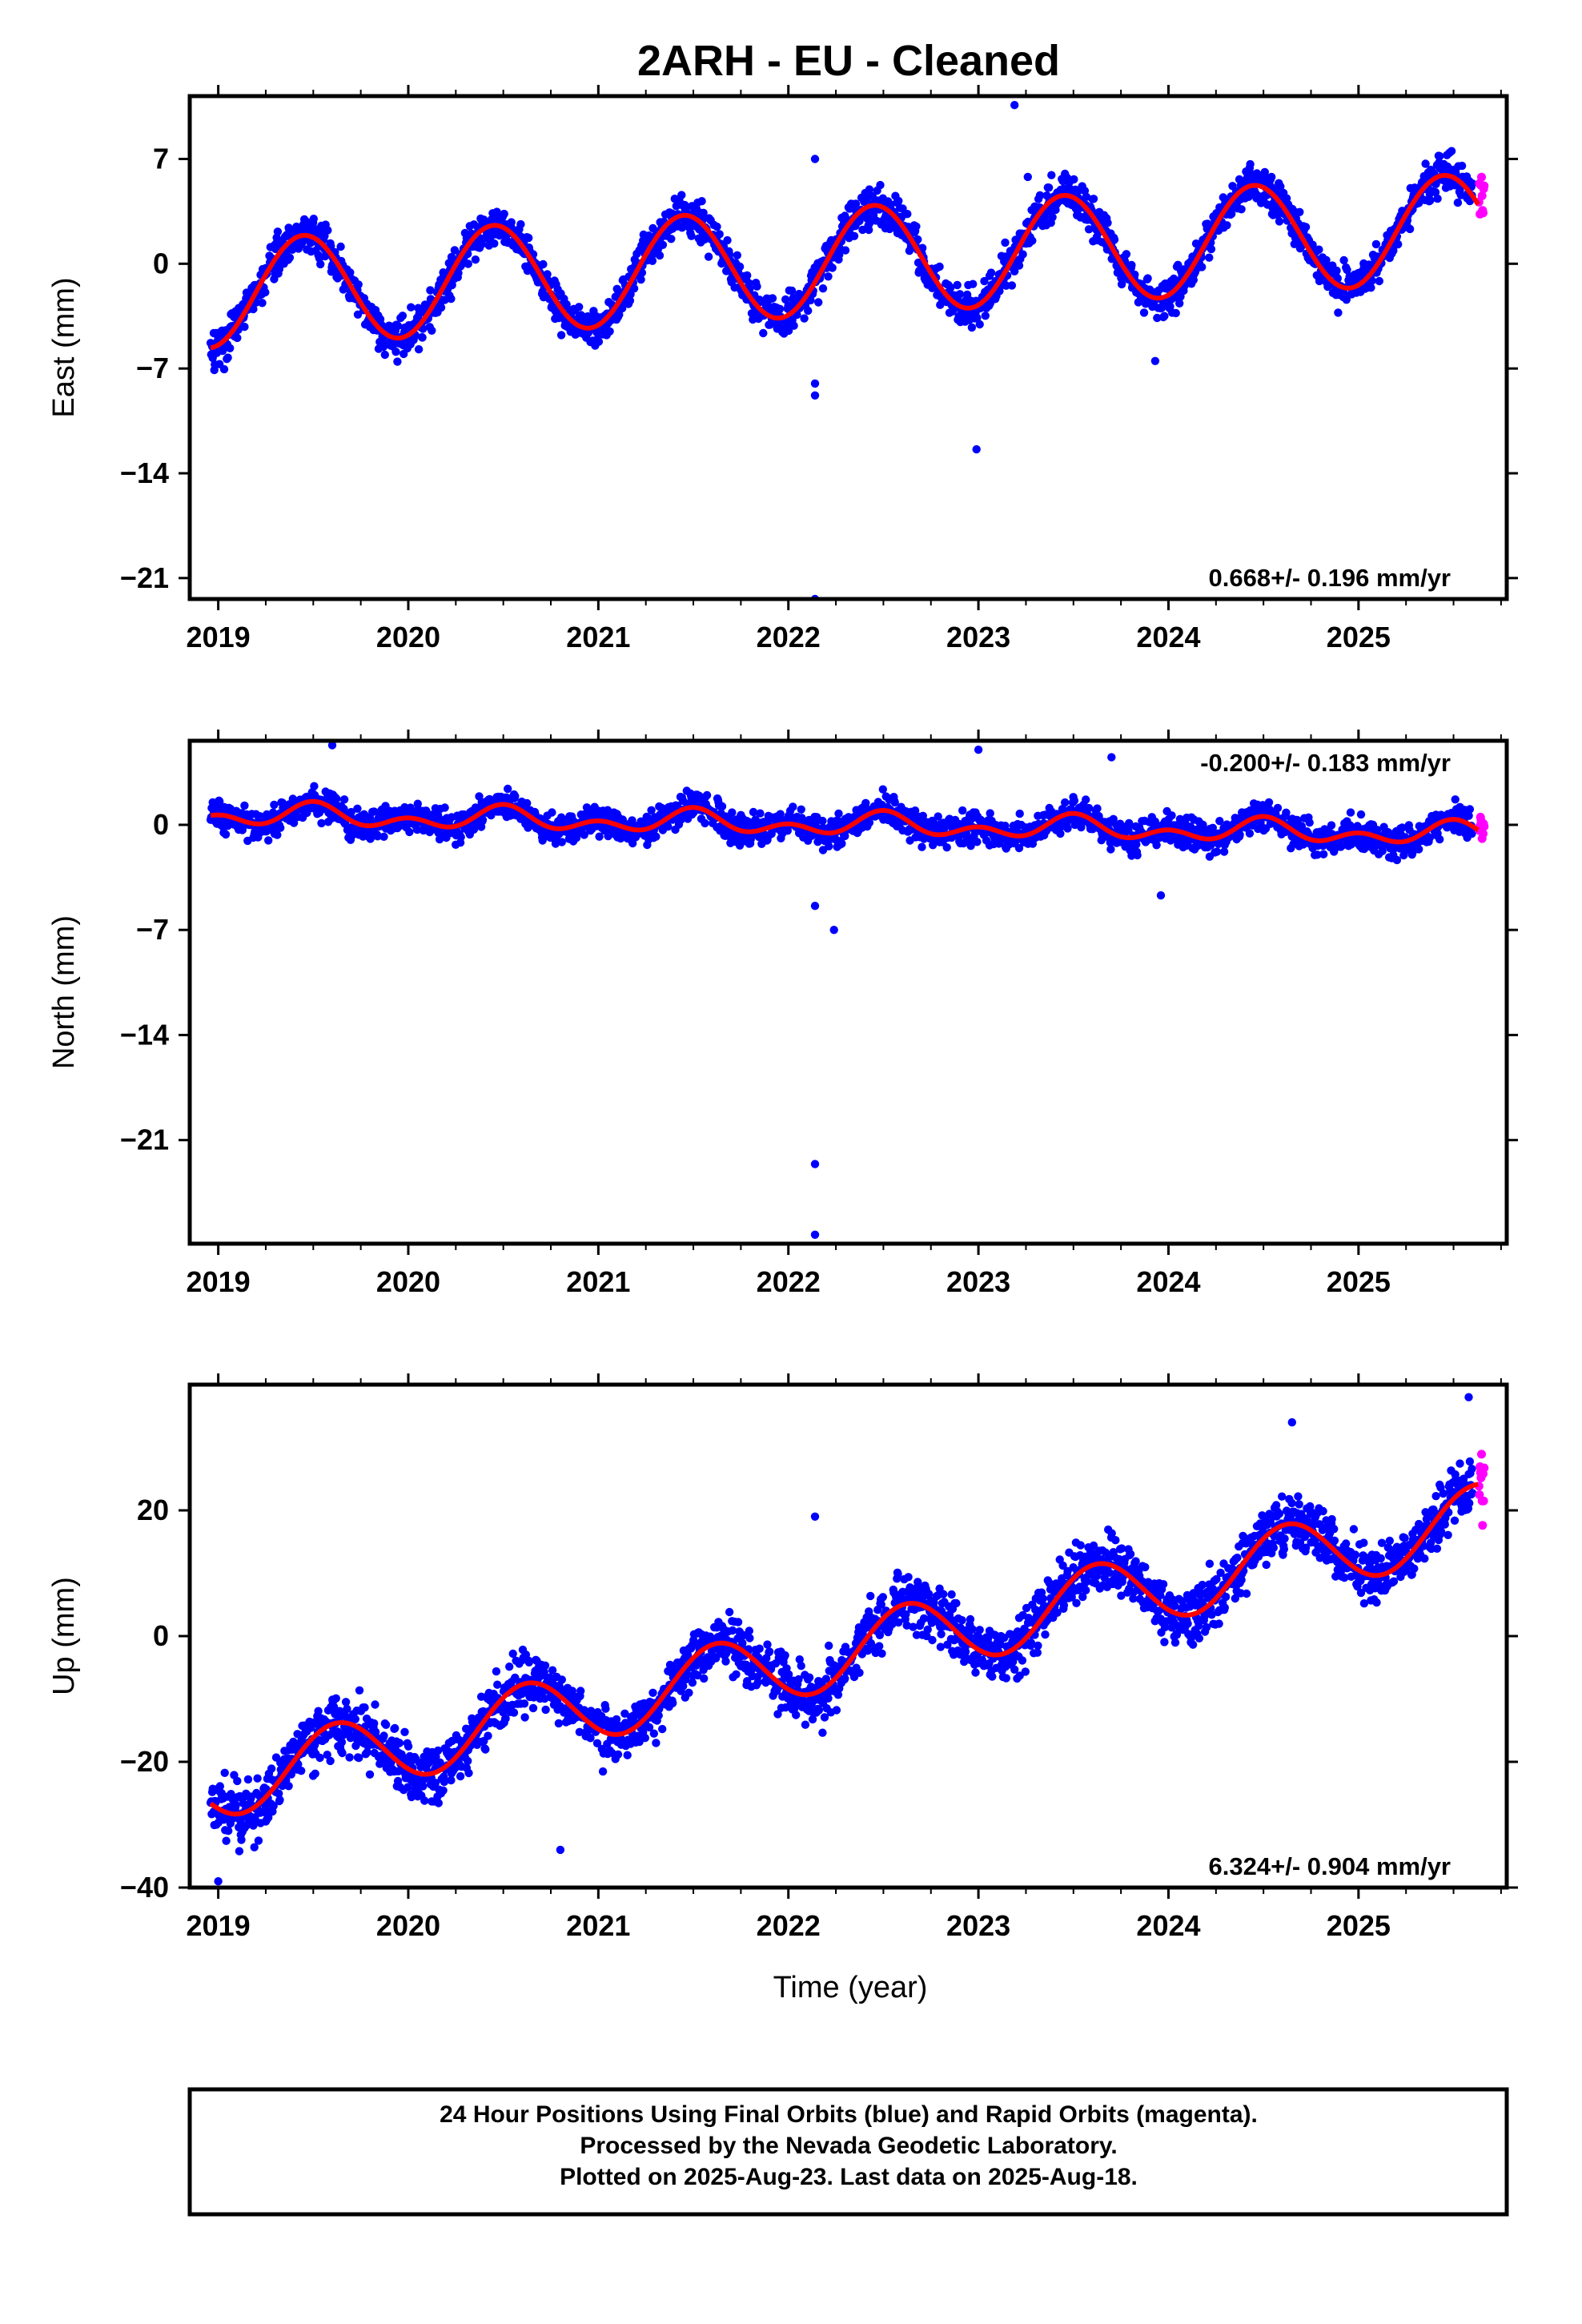 The width and height of the screenshot is (1582, 2324). What do you see at coordinates (152, 929) in the screenshot?
I see `y-tick-label: −7` at bounding box center [152, 929].